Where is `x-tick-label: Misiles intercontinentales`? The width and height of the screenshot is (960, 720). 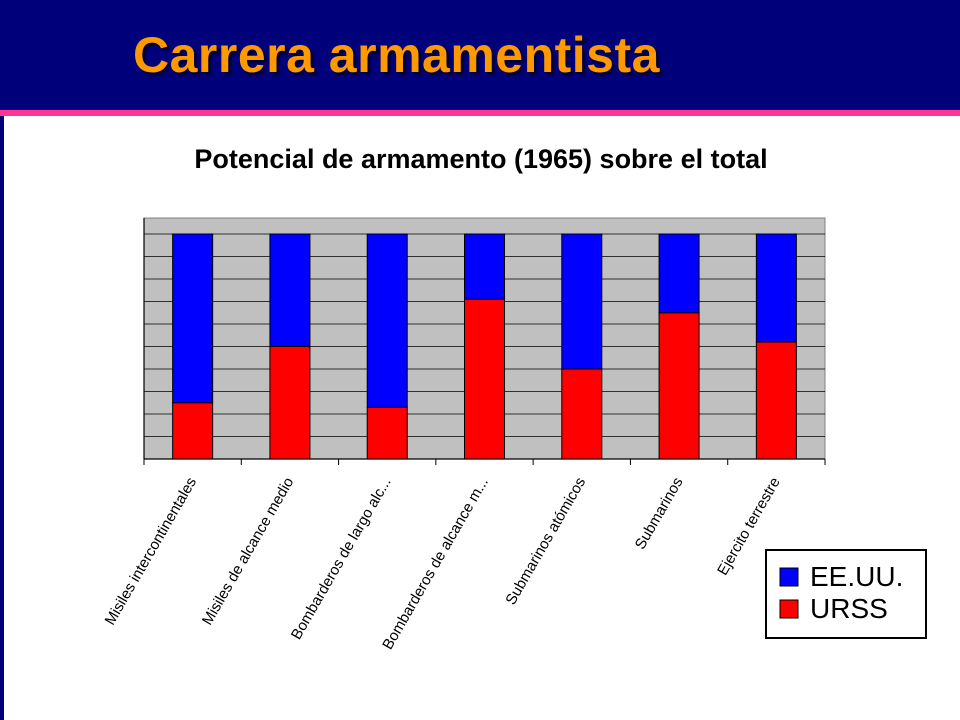 x-tick-label: Misiles intercontinentales is located at coordinates (151, 552).